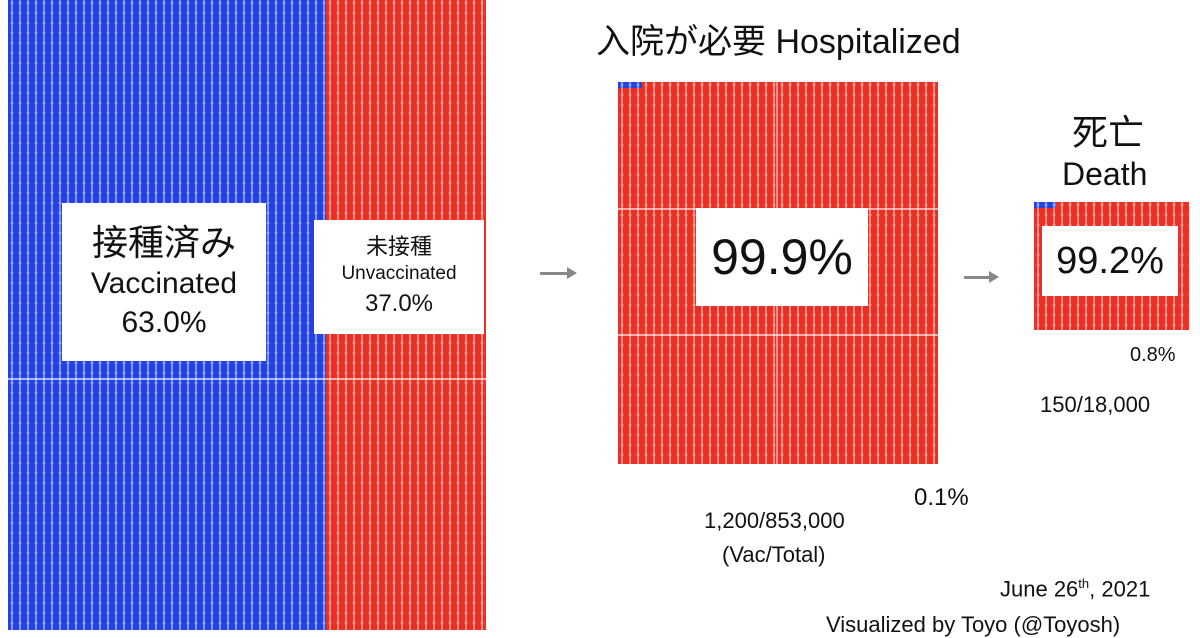 This screenshot has width=1200, height=638. What do you see at coordinates (1108, 132) in the screenshot?
I see `death-title-jp: 死亡` at bounding box center [1108, 132].